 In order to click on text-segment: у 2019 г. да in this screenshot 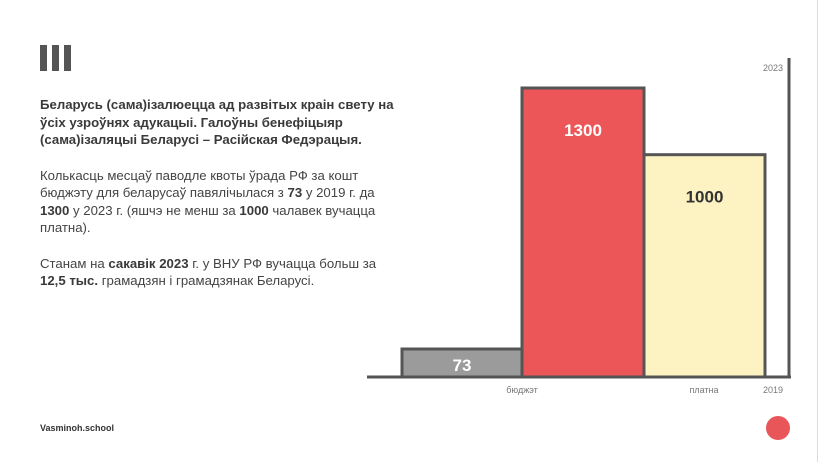, I will do `click(338, 192)`.